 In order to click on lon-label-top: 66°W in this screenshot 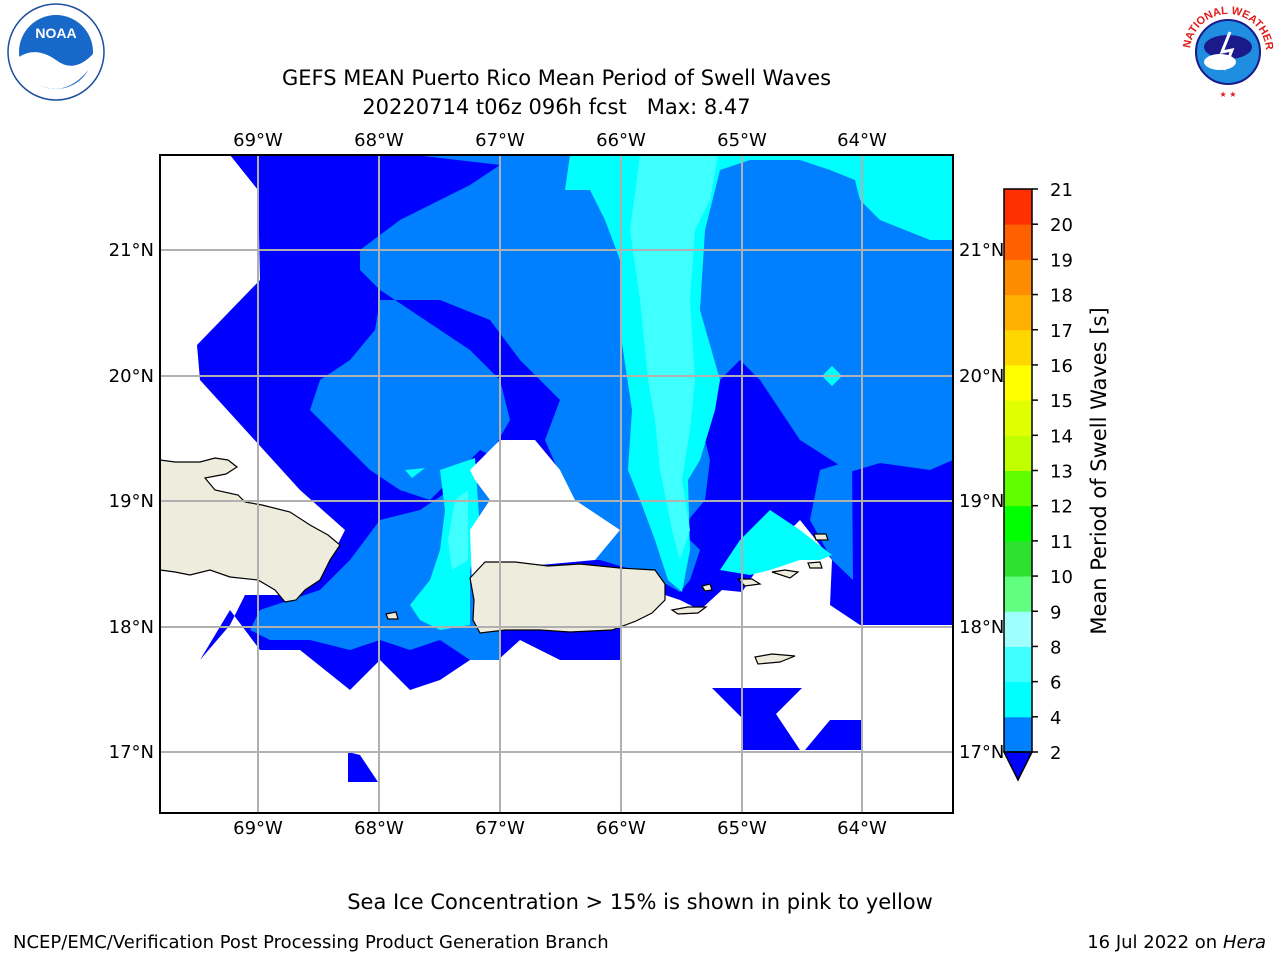, I will do `click(621, 140)`.